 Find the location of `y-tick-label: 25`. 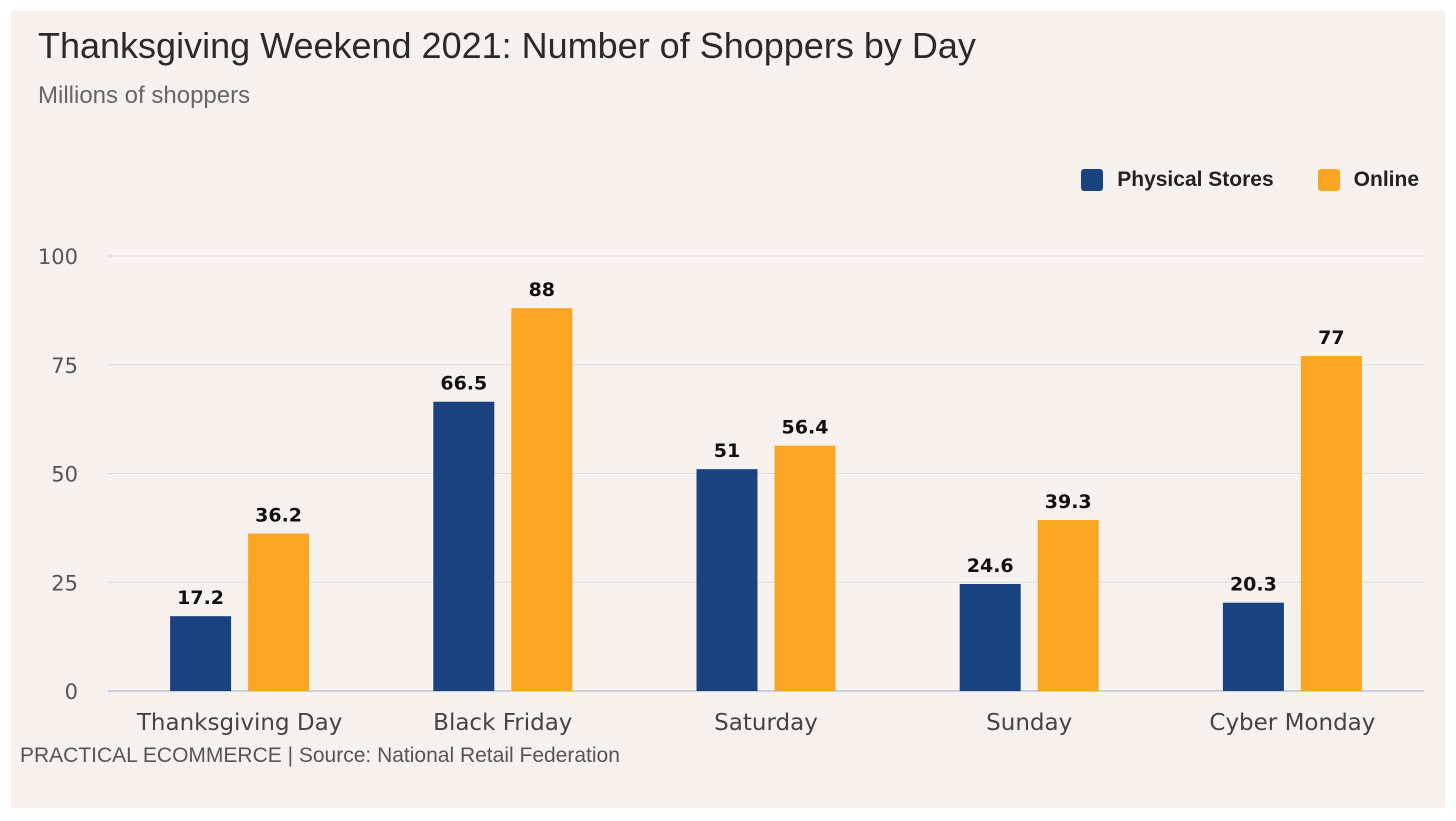

y-tick-label: 25 is located at coordinates (64, 583).